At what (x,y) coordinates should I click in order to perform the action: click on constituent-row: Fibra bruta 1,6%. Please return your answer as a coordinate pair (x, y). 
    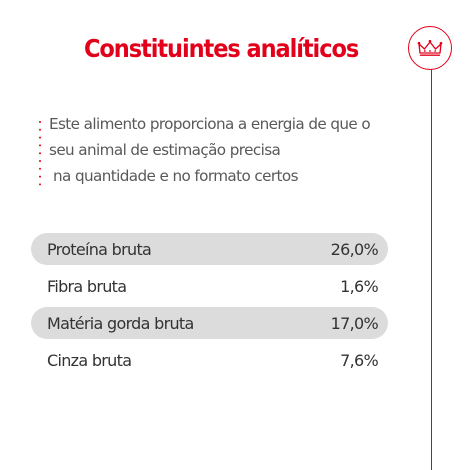
    Looking at the image, I should click on (209, 286).